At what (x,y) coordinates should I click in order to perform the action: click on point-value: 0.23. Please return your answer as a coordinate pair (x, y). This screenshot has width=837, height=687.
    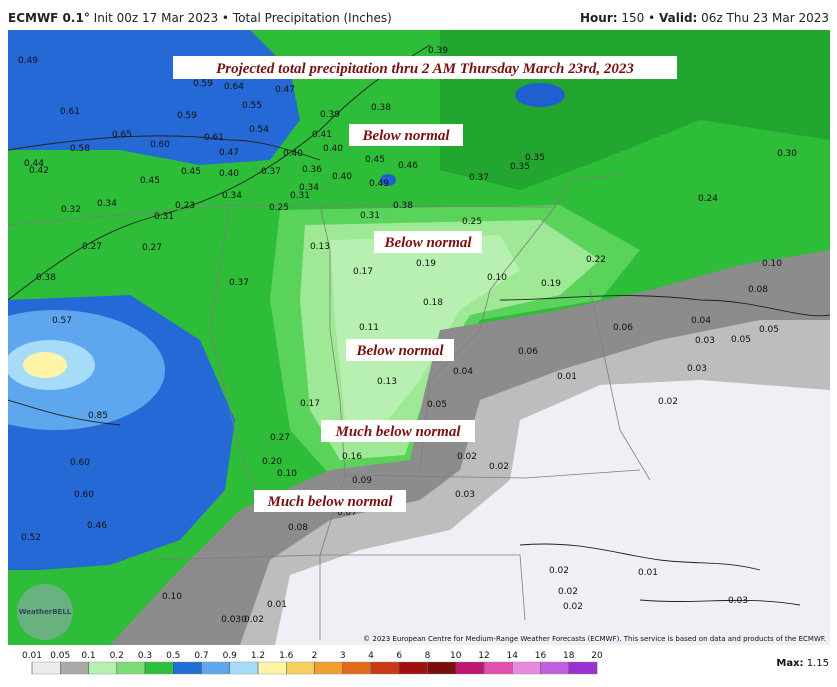
    Looking at the image, I should click on (185, 206).